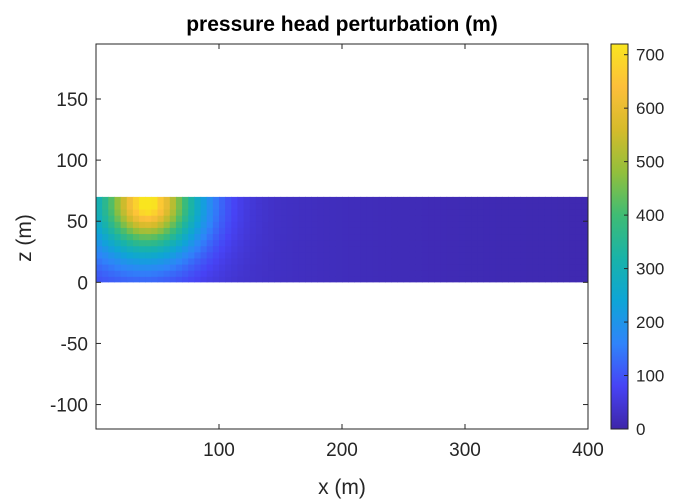  I want to click on colorbar-ticks: 0 100 200 300 400 500 600 700, so click(644, 242).